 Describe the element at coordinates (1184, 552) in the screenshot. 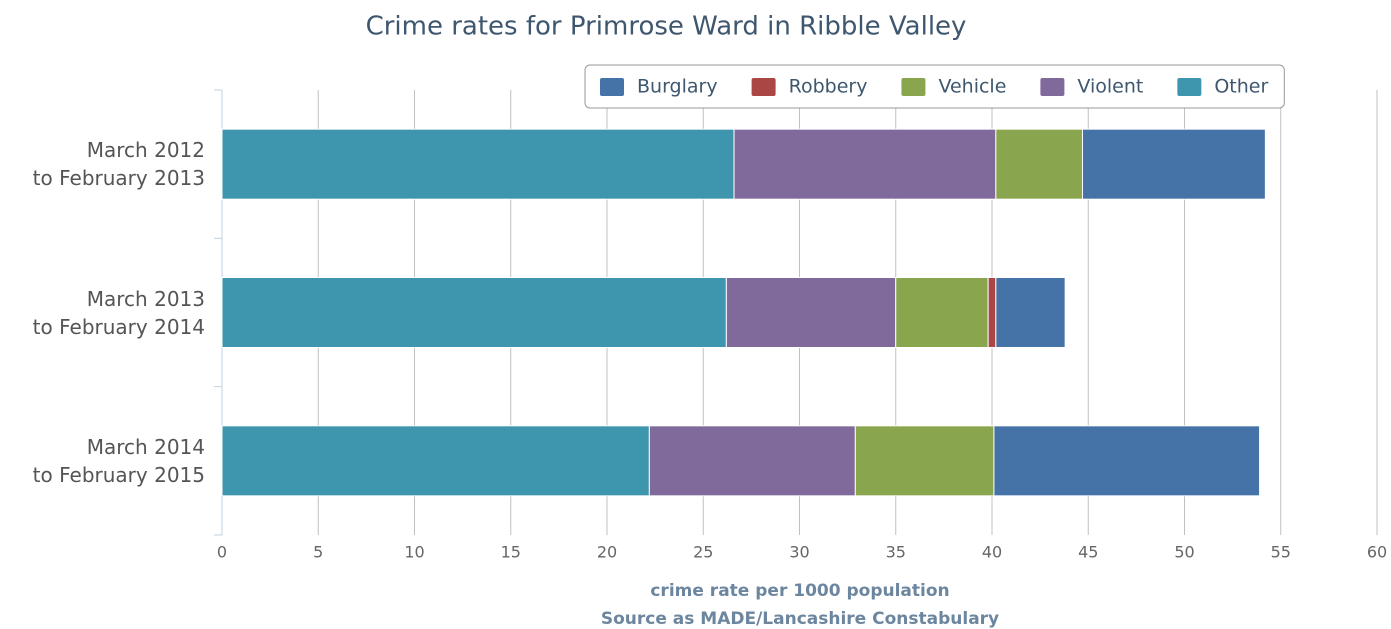

I see `x-tick-label: 50` at that location.